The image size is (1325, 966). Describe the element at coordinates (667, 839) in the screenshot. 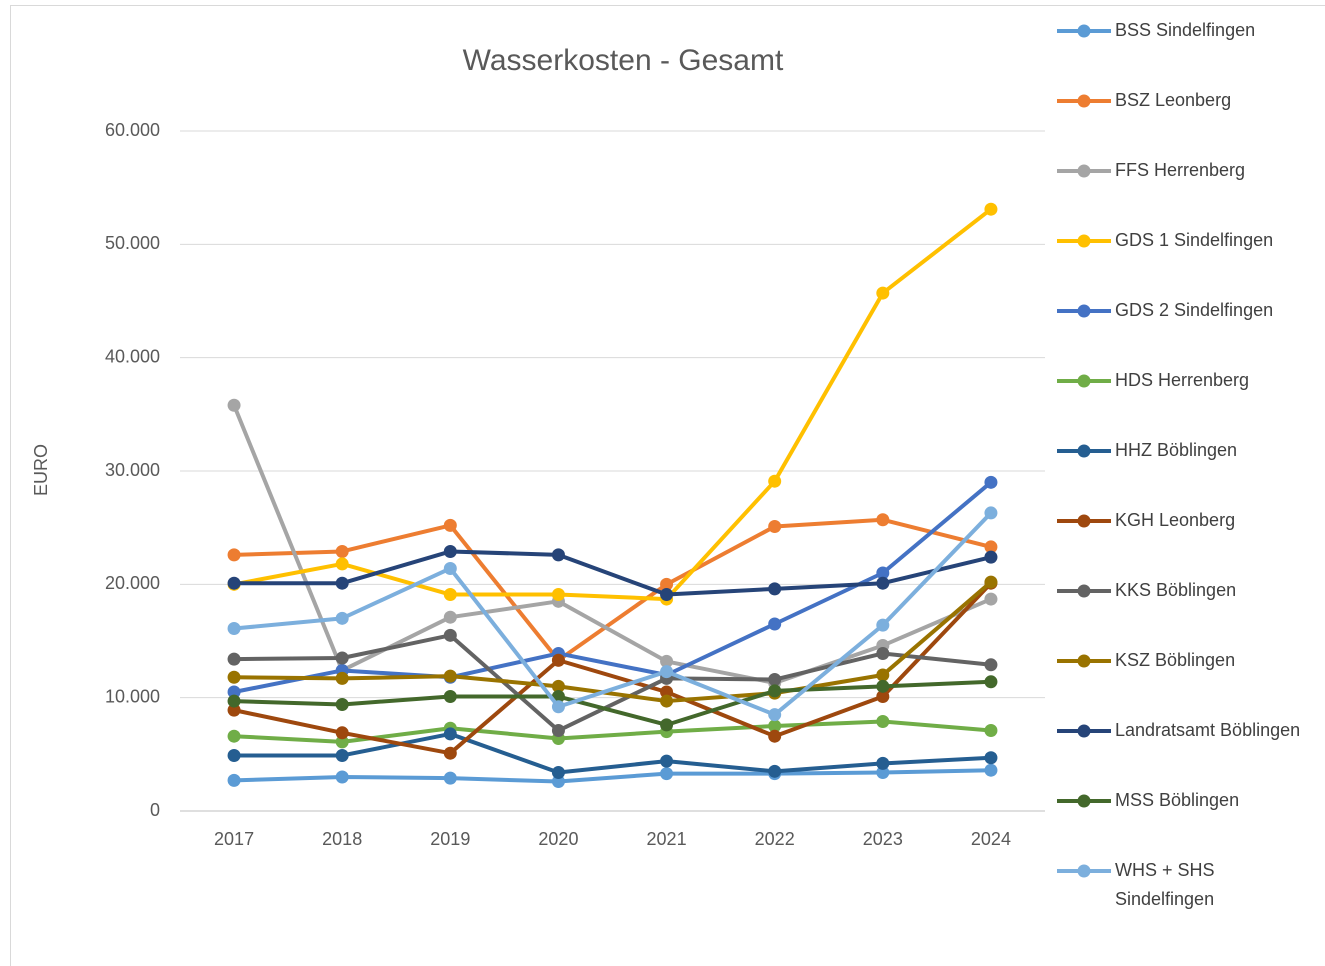

I see `x-tick-label: 2021` at that location.